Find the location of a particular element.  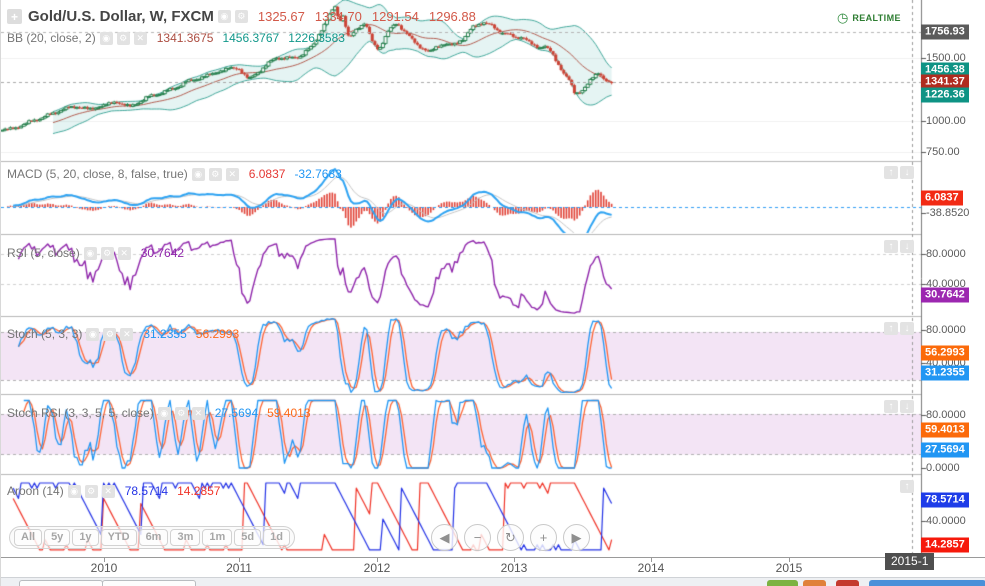

indicator-value: 78.5714 is located at coordinates (146, 491).